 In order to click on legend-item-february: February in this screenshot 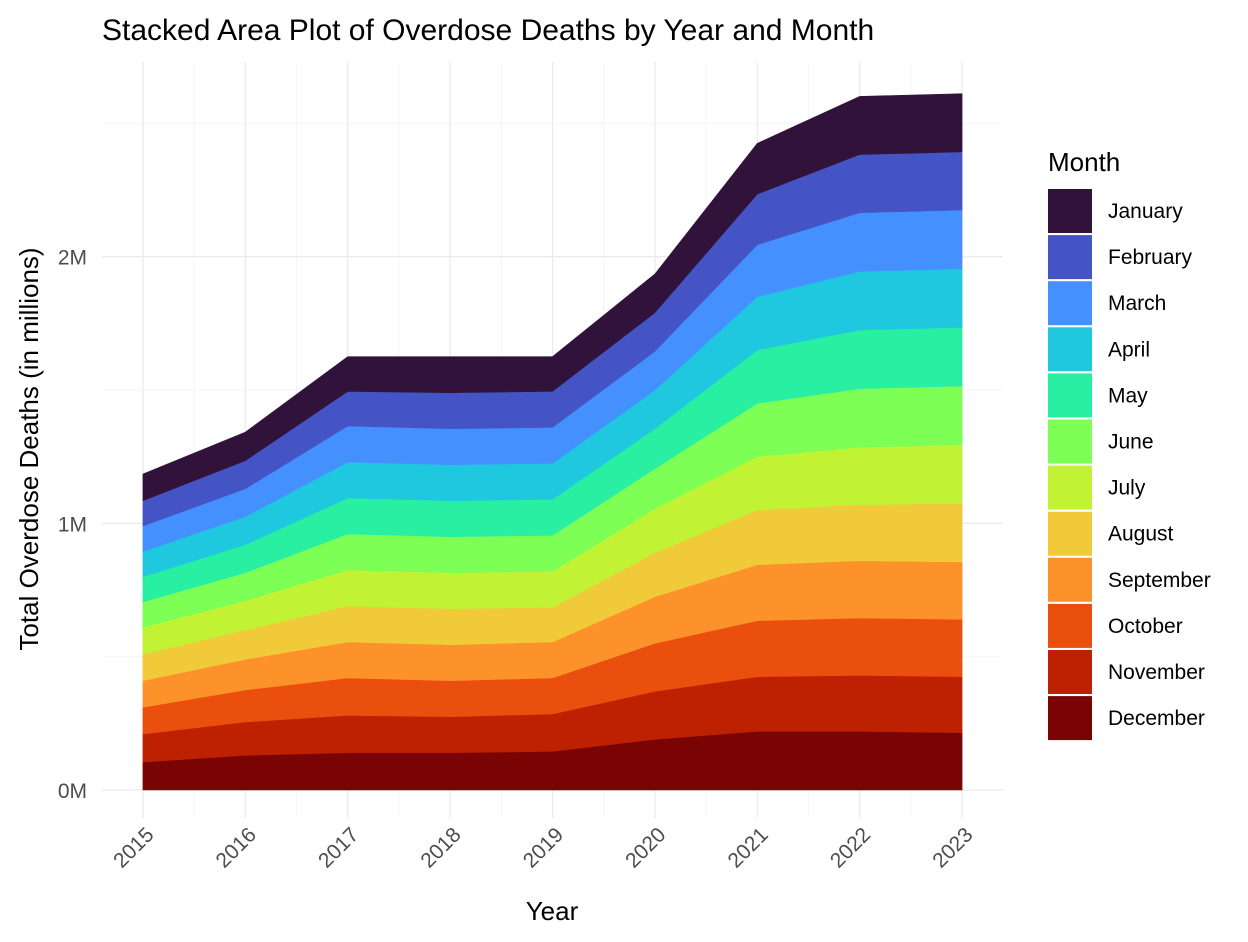, I will do `click(1120, 257)`.